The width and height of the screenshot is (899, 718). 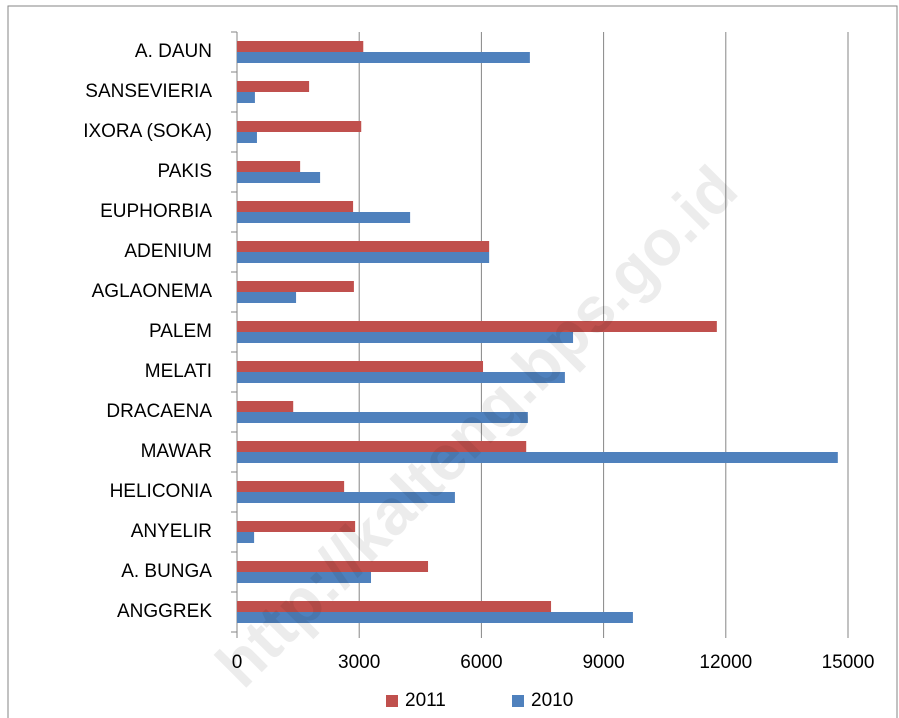 I want to click on y-tick-label: ANYELIR, so click(x=171, y=531).